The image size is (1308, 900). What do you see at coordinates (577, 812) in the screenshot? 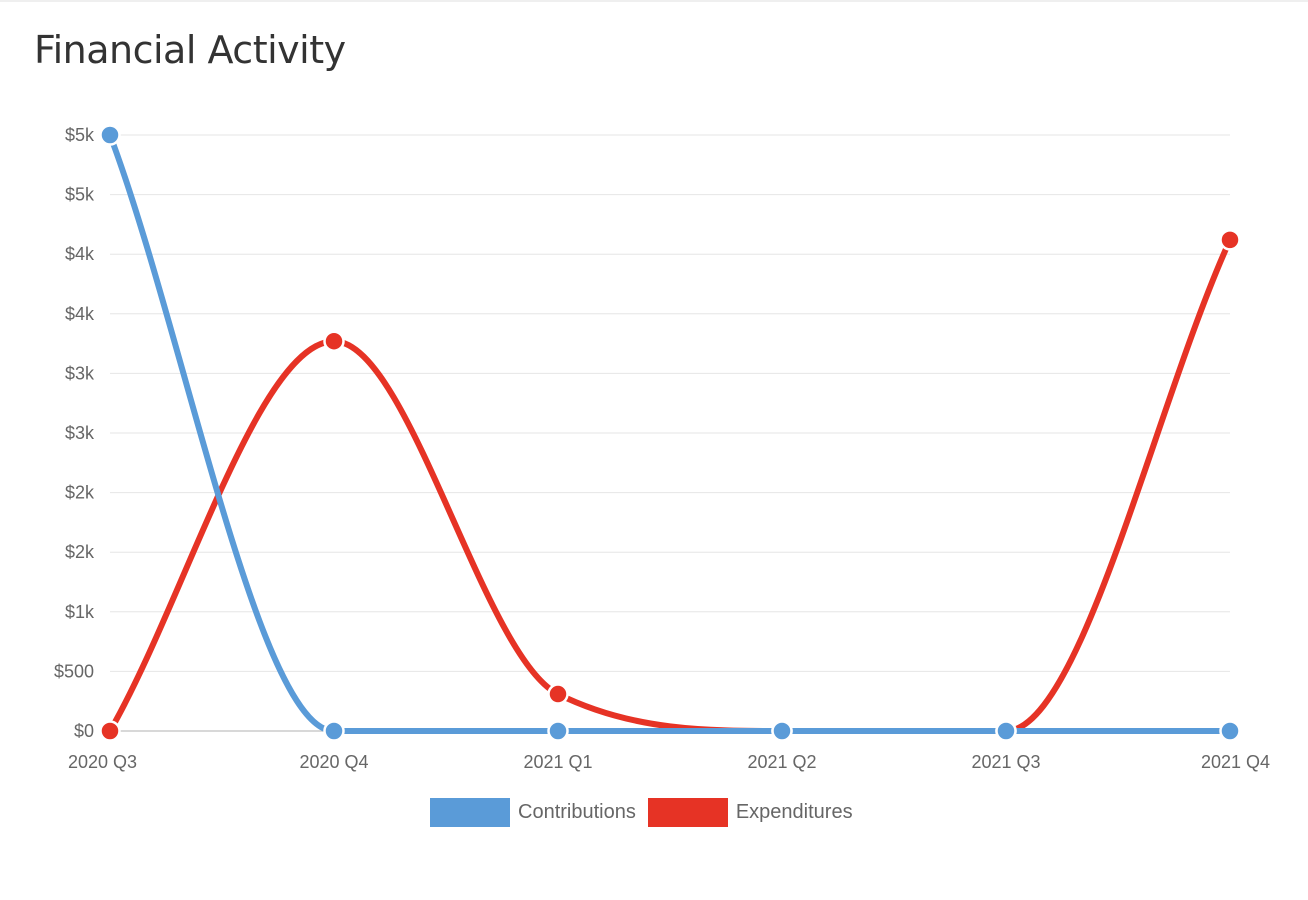
I see `legend-label-contributions: Contributions` at bounding box center [577, 812].